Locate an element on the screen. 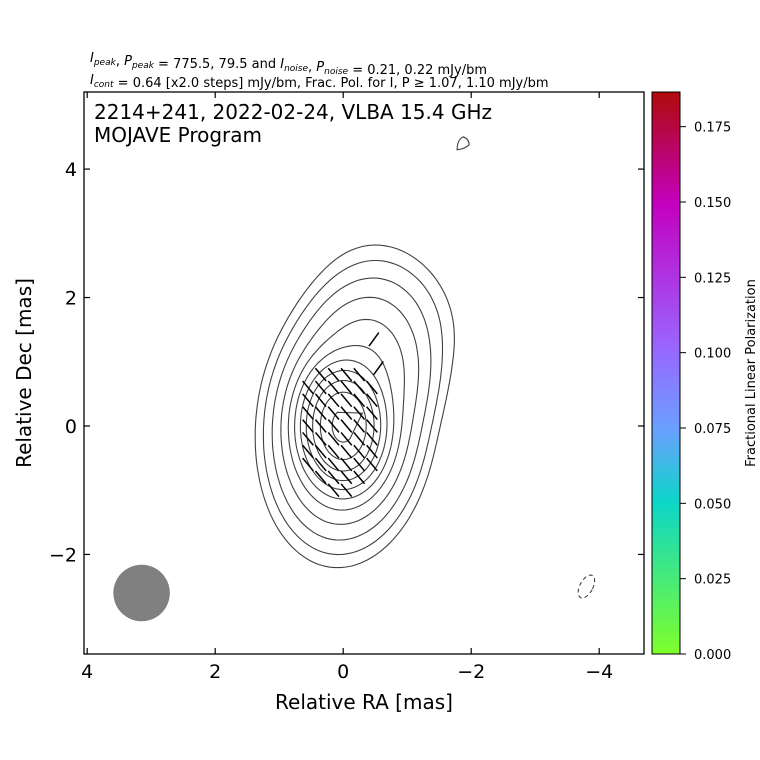 This screenshot has width=760, height=760. chart-title-line-2: MOJAVE Program is located at coordinates (178, 135).